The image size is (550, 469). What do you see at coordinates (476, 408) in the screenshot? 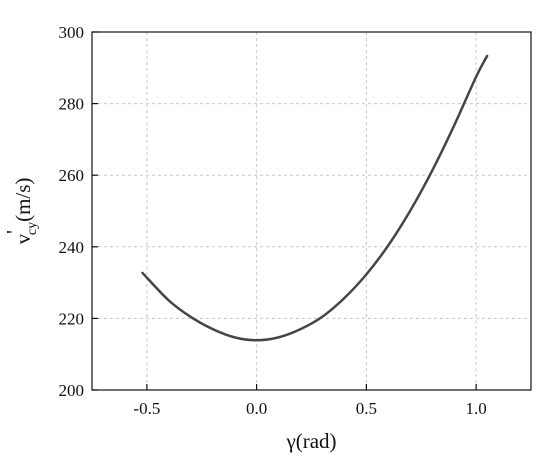
I see `x-tick-label: 1.0` at bounding box center [476, 408].